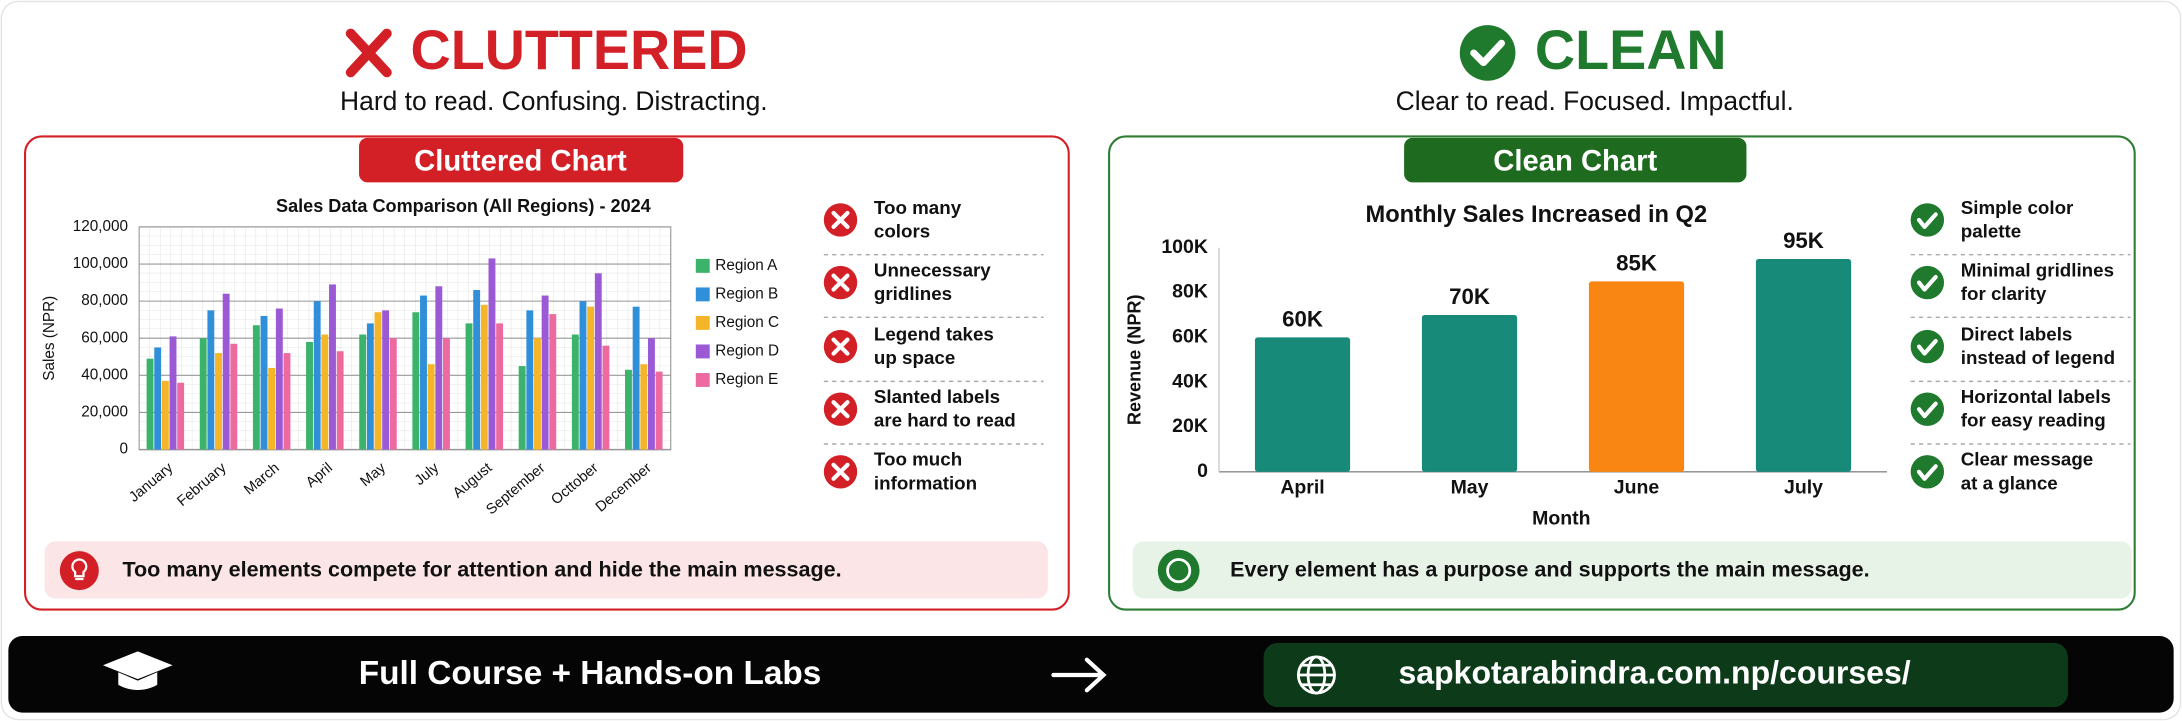 The width and height of the screenshot is (2182, 721). I want to click on item-text: Simple color palette, so click(2017, 219).